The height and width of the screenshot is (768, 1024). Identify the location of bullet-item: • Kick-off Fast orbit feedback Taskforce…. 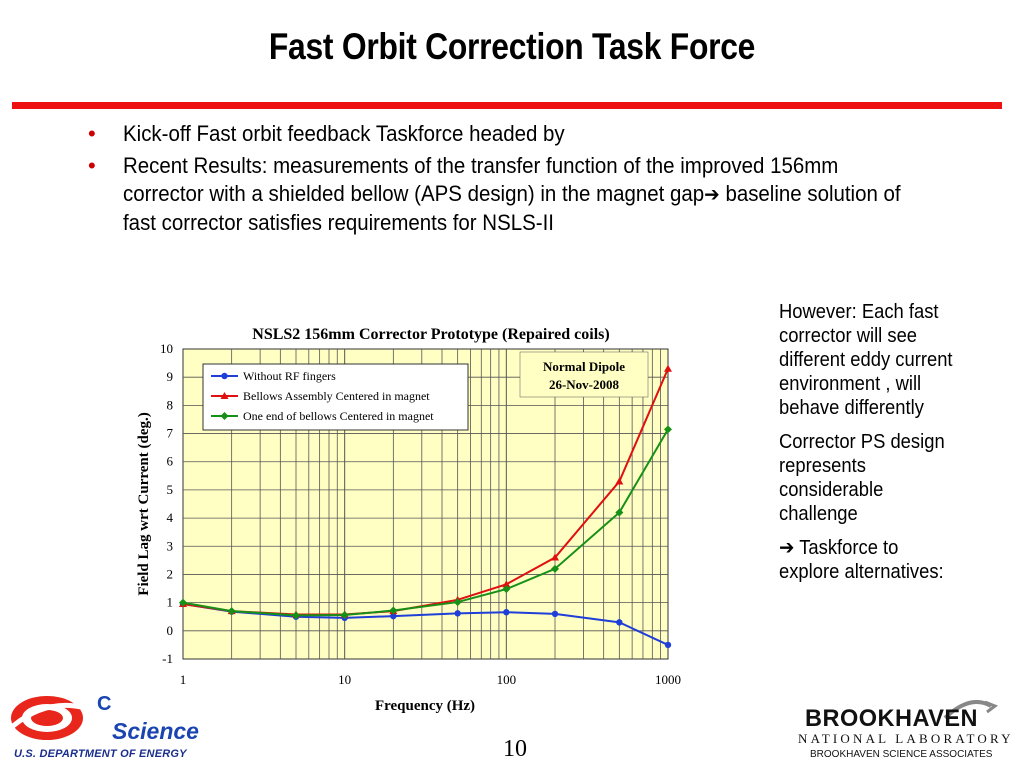
(528, 134).